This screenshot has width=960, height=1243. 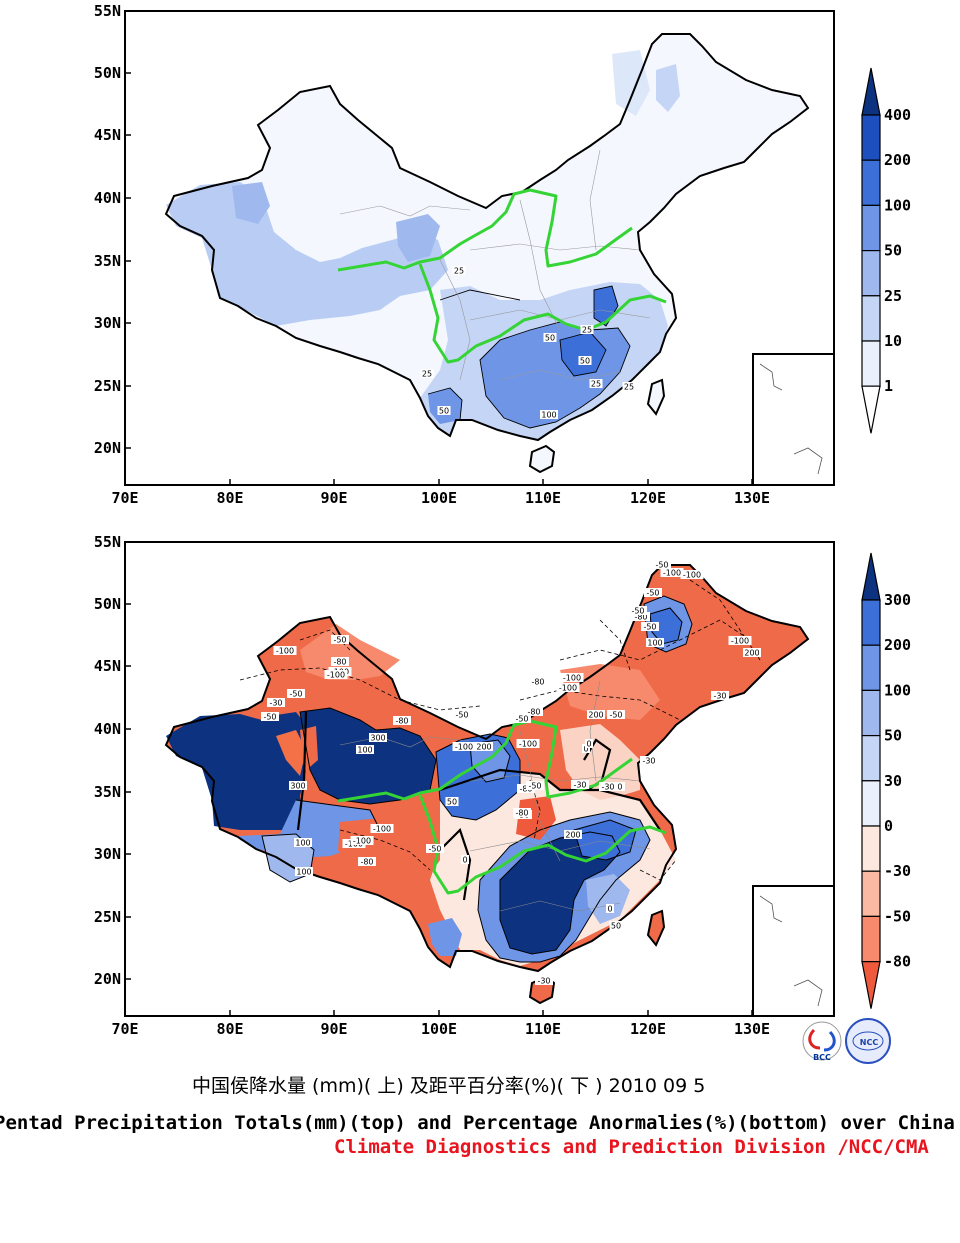 I want to click on bottom-contour-label: 0, so click(x=464, y=860).